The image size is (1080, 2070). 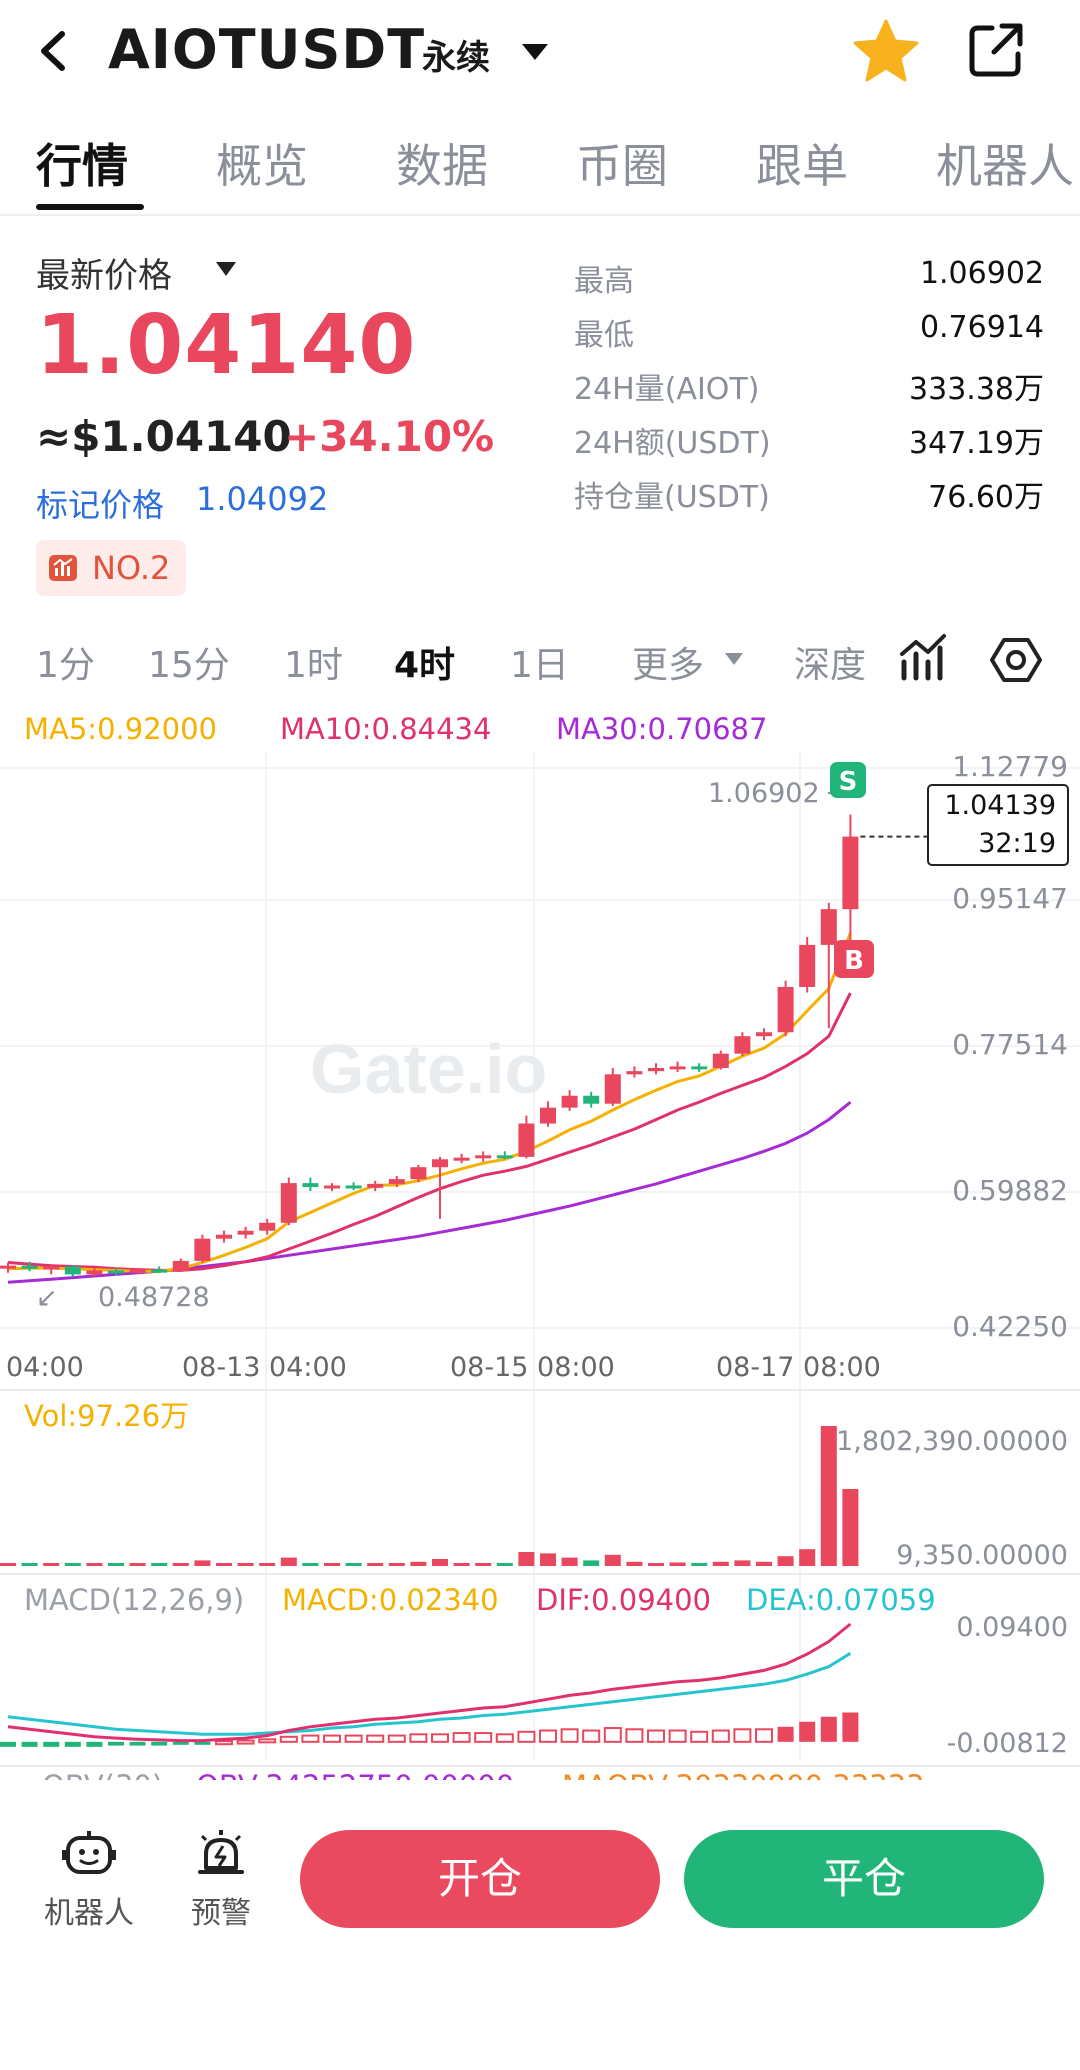 I want to click on high-annotation: 1.06902, so click(x=764, y=793).